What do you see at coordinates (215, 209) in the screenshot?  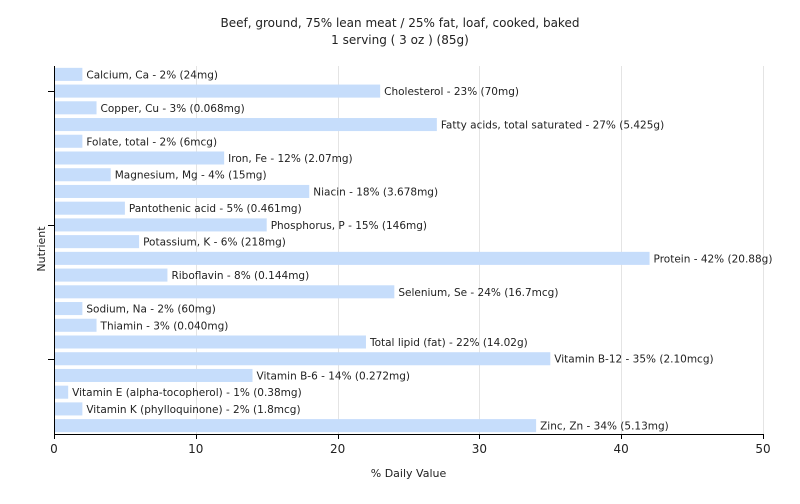 I see `bar-label: Pantothenic acid - 5% (0.461mg)` at bounding box center [215, 209].